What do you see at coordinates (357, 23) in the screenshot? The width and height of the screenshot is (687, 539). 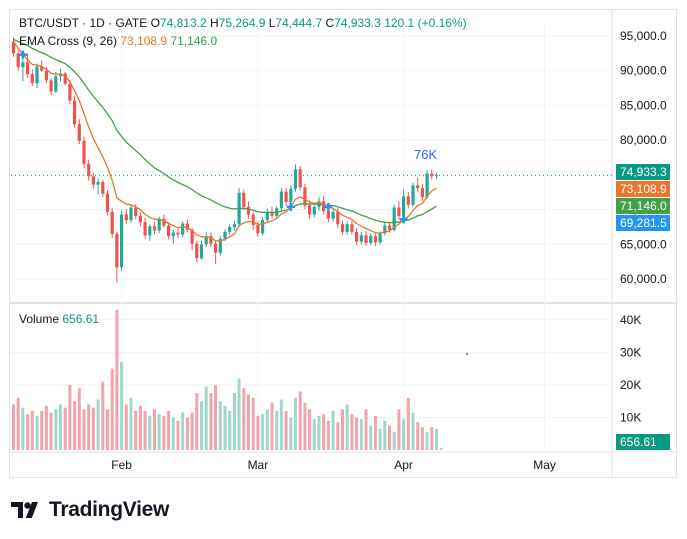 I see `close-value: 74,933.3` at bounding box center [357, 23].